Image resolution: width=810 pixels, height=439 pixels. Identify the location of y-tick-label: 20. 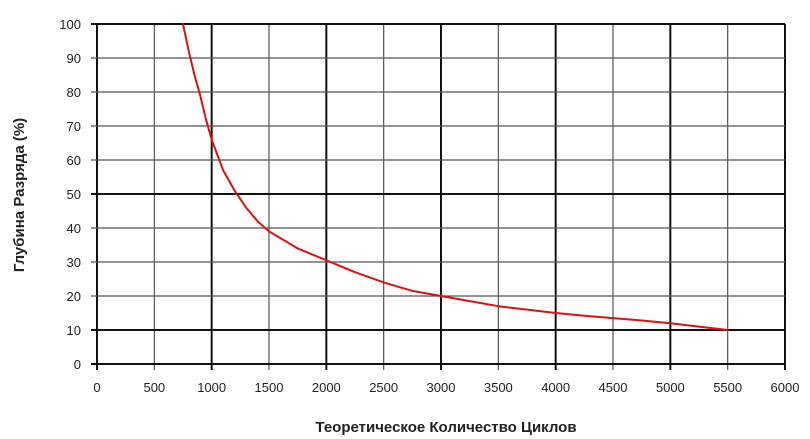
(74, 296).